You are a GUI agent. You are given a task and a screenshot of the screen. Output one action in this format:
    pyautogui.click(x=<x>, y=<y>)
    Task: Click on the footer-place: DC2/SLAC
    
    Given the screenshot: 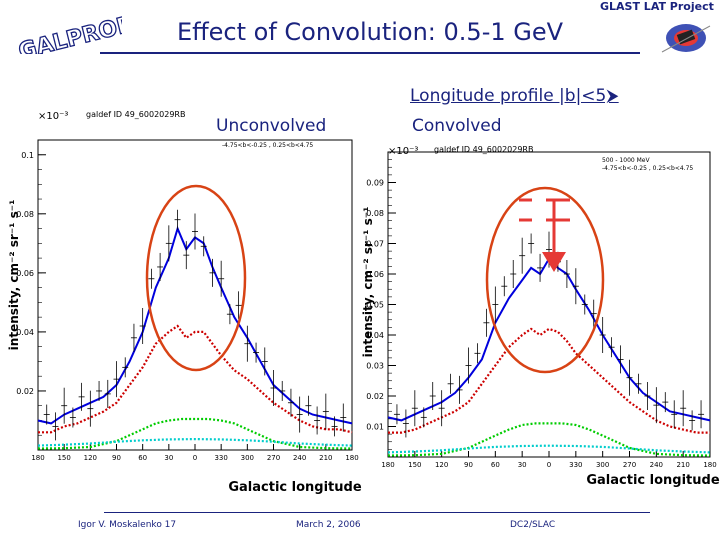 What is the action you would take?
    pyautogui.click(x=533, y=525)
    